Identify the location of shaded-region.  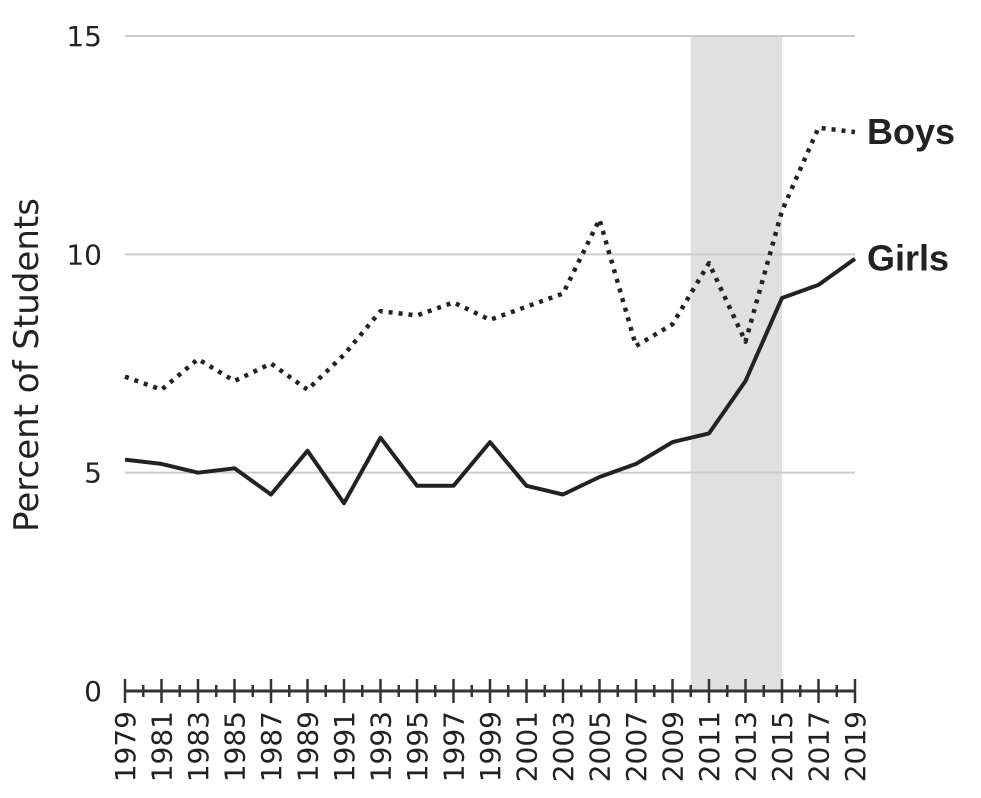
(736, 363).